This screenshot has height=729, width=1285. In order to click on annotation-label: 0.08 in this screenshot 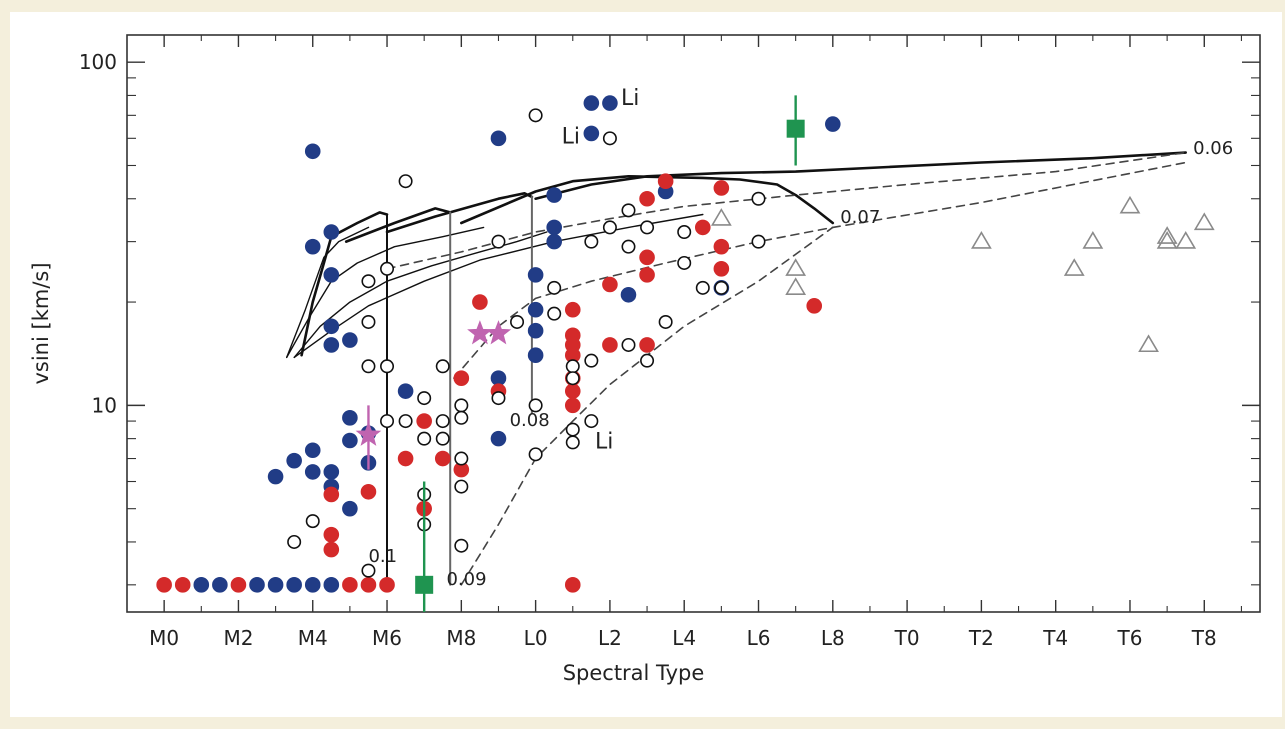, I will do `click(530, 420)`.